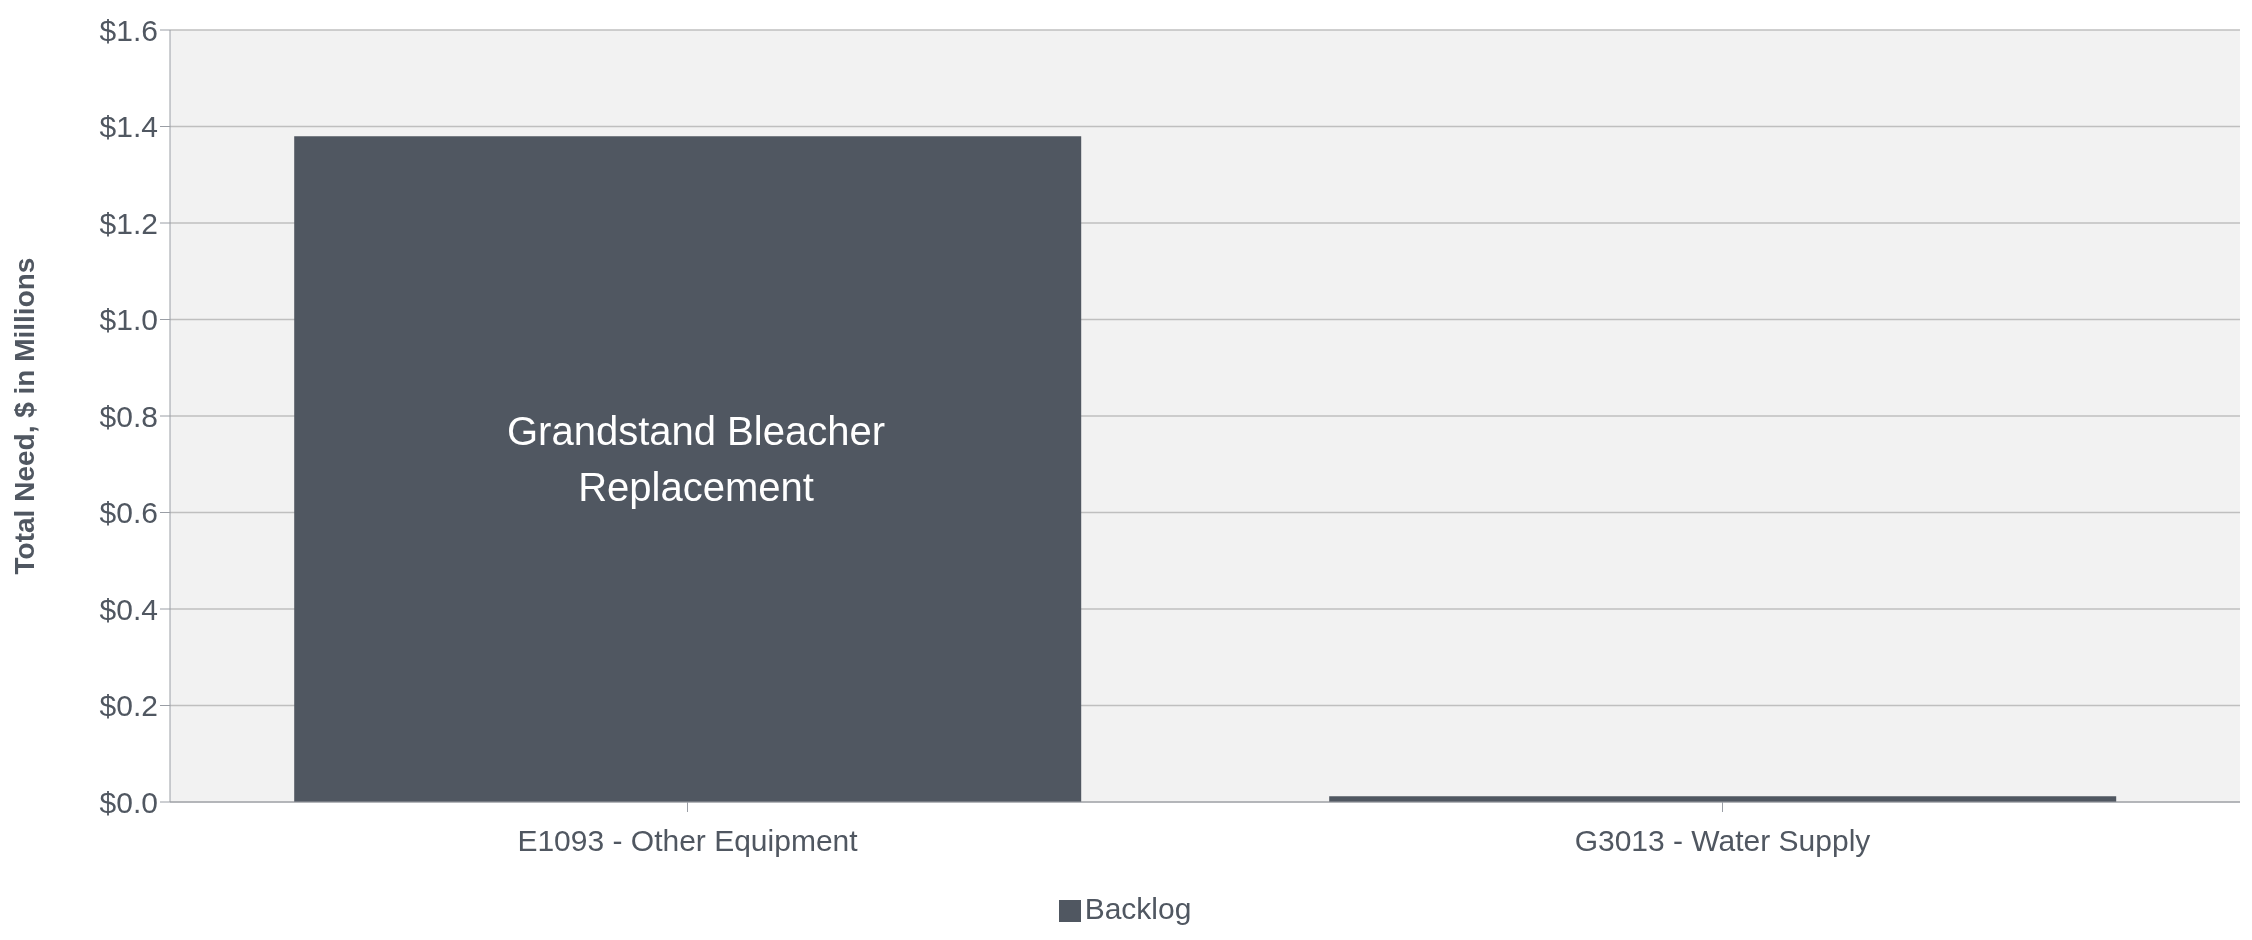 Image resolution: width=2252 pixels, height=940 pixels. I want to click on legend-label: Backlog, so click(1138, 908).